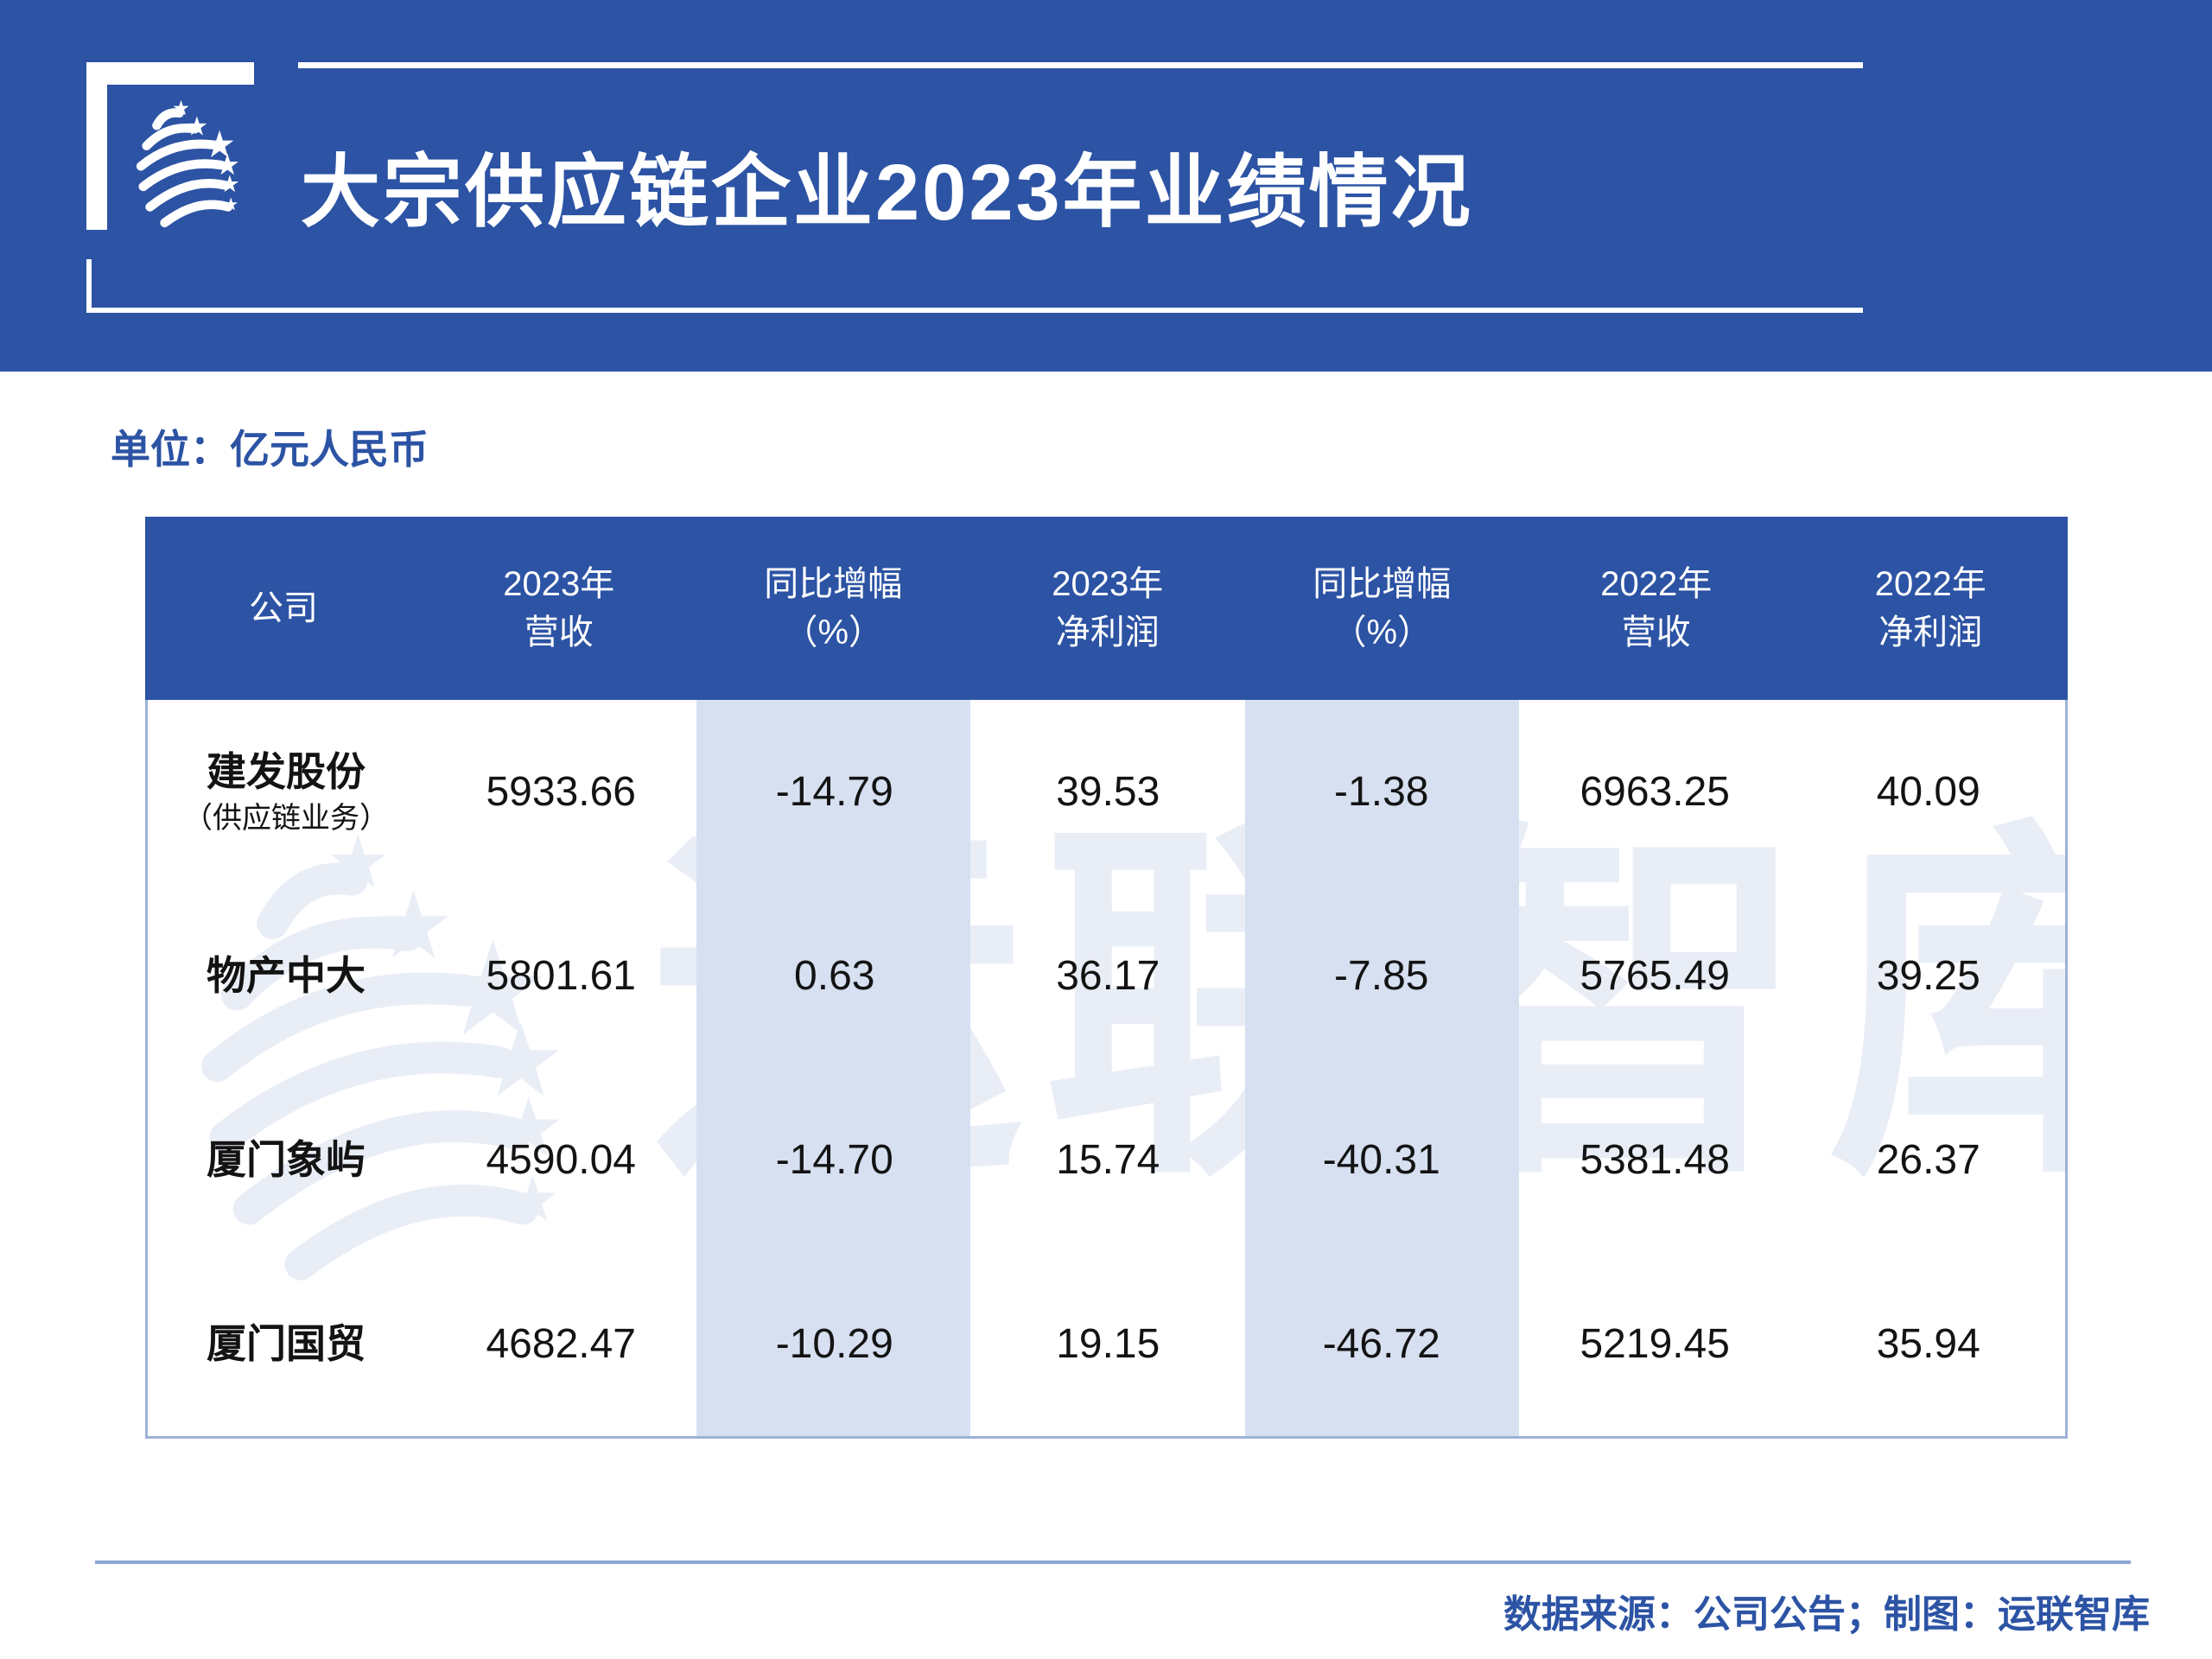 The width and height of the screenshot is (2212, 1659). Describe the element at coordinates (1928, 1160) in the screenshot. I see `value-cell: 26.37` at that location.